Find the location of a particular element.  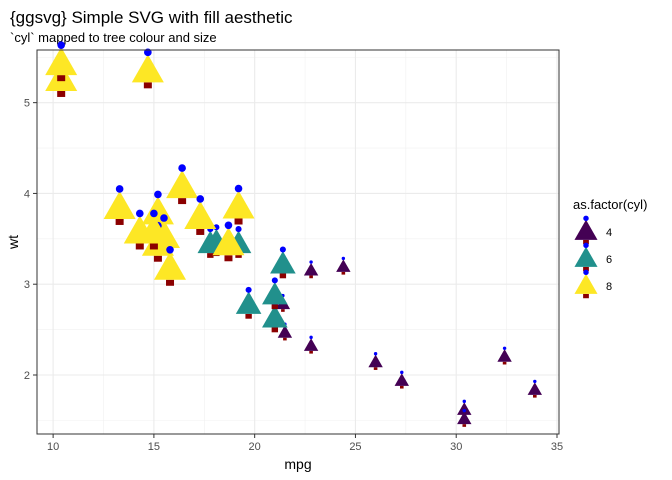

legend-title: as.factor(cyl) is located at coordinates (610, 204).